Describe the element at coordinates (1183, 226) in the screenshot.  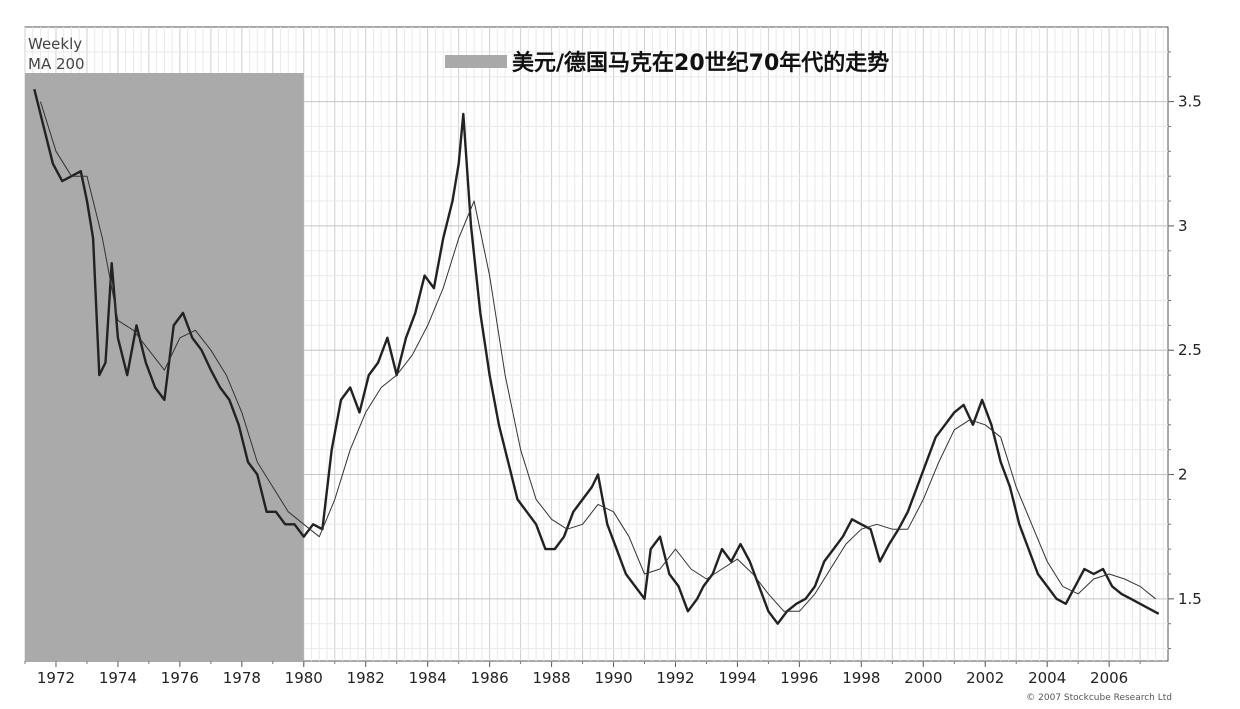
I see `y-tick-label: 3` at that location.